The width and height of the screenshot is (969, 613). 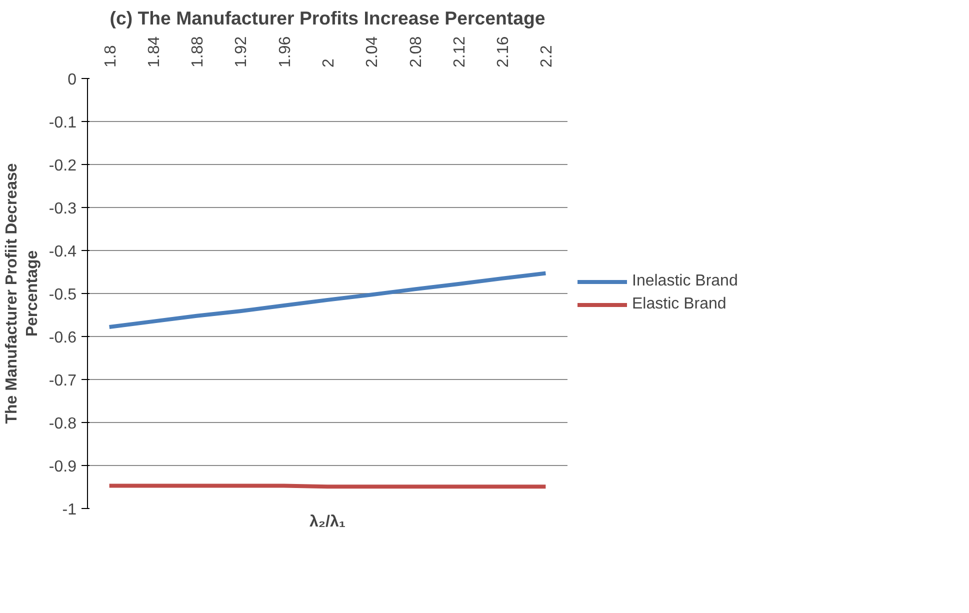 I want to click on line-series, so click(x=327, y=300).